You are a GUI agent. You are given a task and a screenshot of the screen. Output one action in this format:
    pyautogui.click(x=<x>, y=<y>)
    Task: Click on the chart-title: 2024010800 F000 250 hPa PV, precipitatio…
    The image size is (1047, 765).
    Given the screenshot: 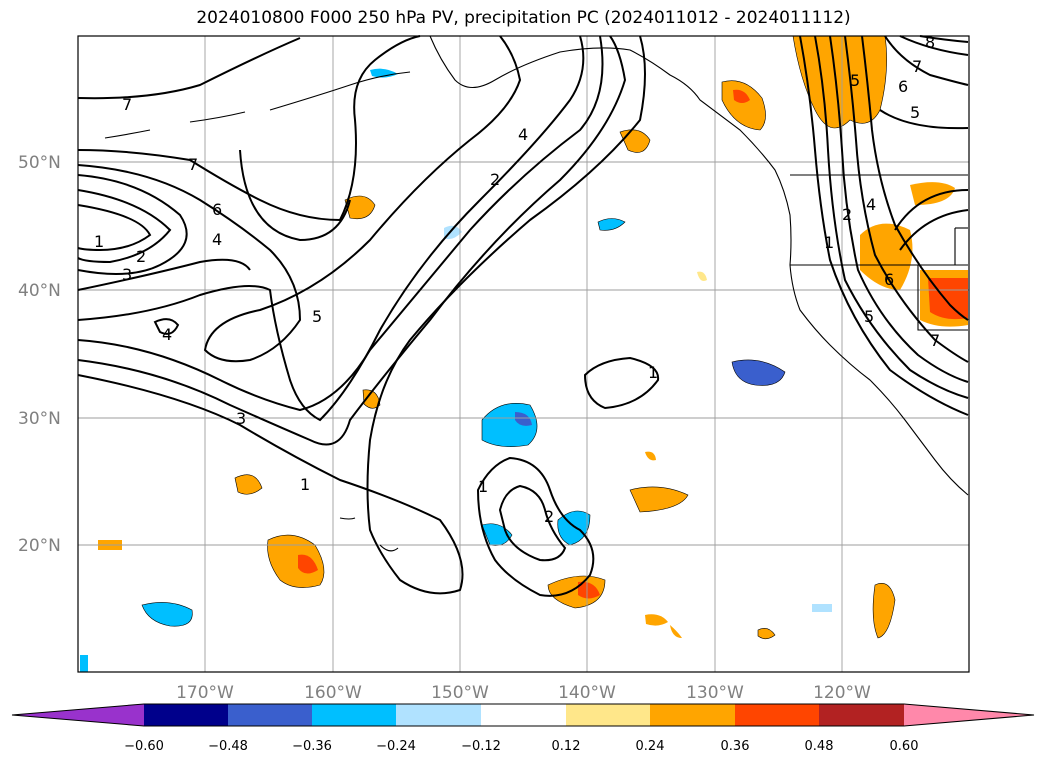 What is the action you would take?
    pyautogui.click(x=523, y=18)
    